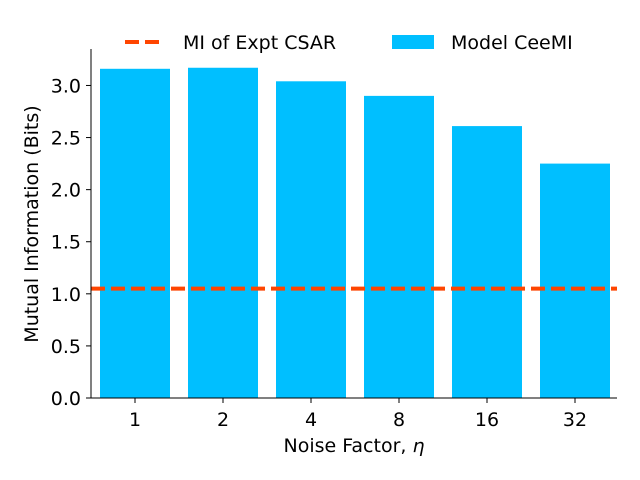 This screenshot has width=640, height=480. What do you see at coordinates (223, 420) in the screenshot?
I see `x-tick-label-2: 2` at bounding box center [223, 420].